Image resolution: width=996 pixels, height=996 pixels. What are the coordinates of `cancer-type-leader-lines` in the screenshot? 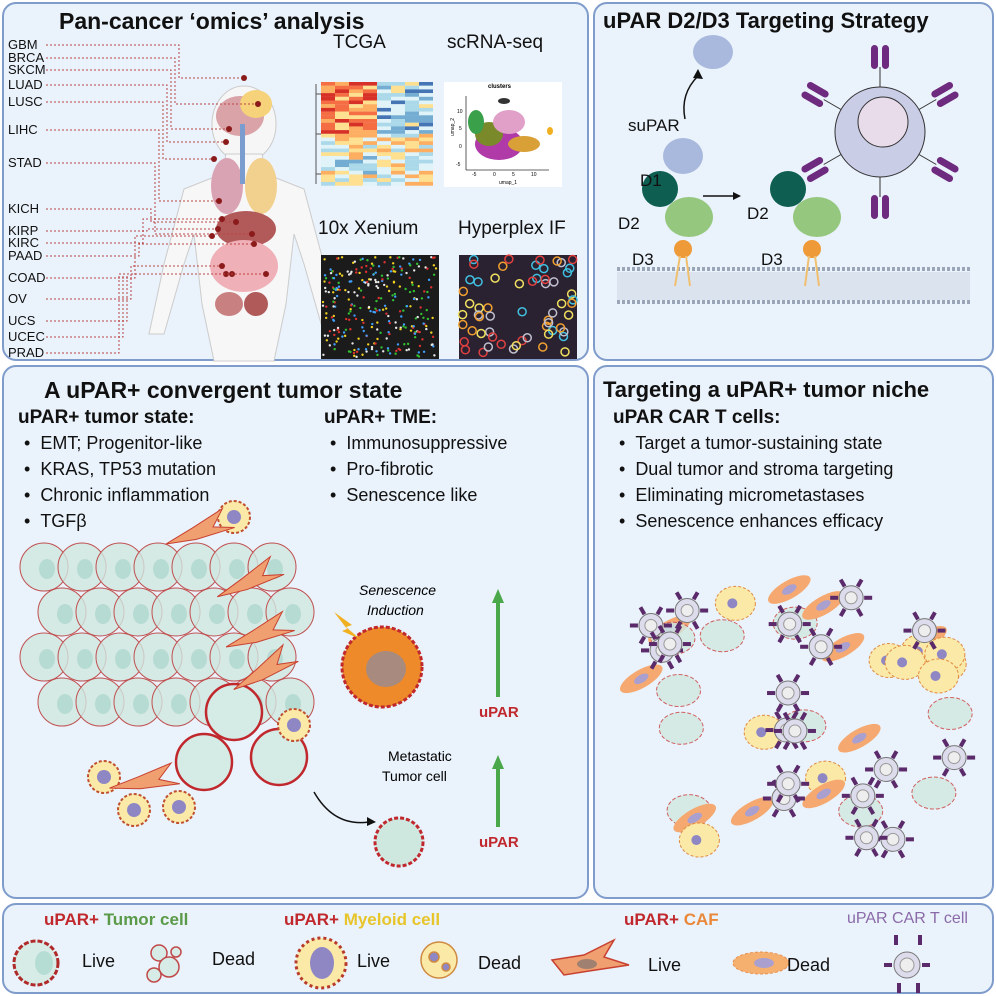 It's located at (157, 199).